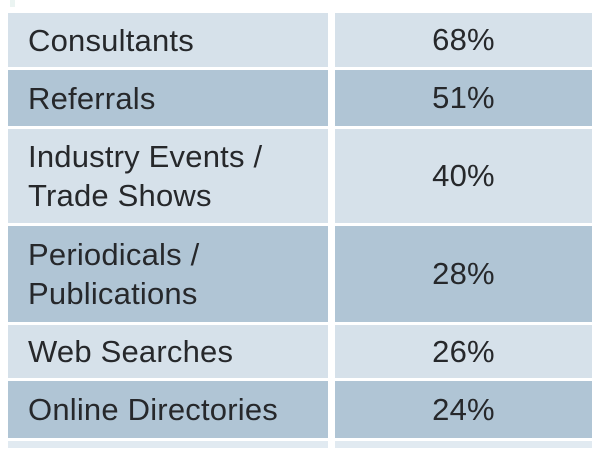  Describe the element at coordinates (168, 176) in the screenshot. I see `source-label: Industry Events / Trade Shows` at that location.